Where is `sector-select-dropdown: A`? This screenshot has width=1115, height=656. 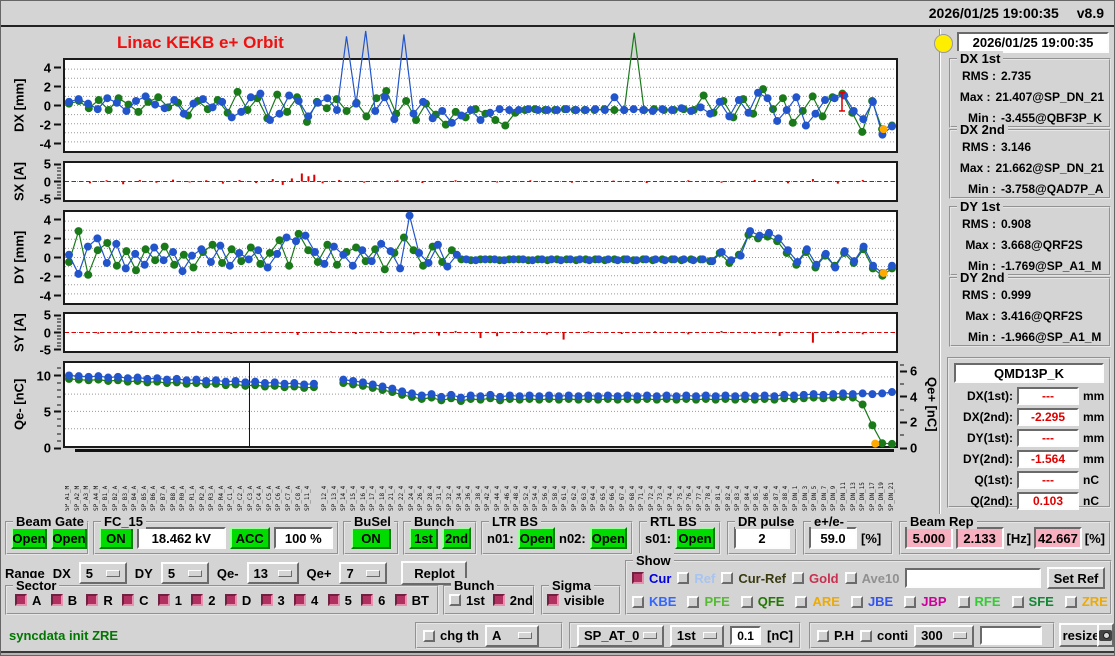
sector-select-dropdown: A is located at coordinates (512, 635).